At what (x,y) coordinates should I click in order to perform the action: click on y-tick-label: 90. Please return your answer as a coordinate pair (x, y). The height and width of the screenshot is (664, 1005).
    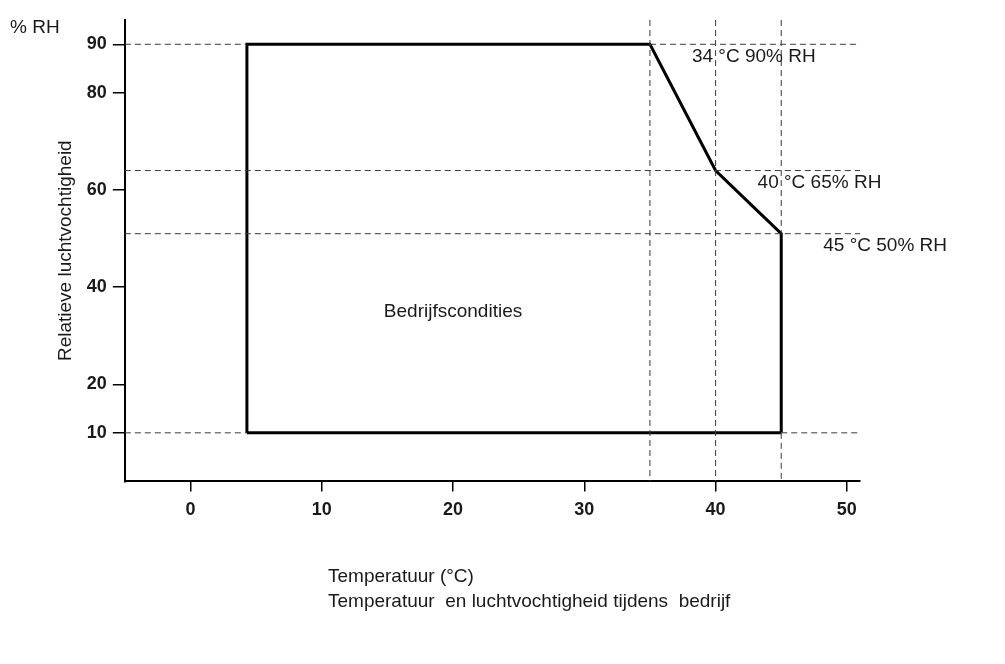
    Looking at the image, I should click on (96, 43).